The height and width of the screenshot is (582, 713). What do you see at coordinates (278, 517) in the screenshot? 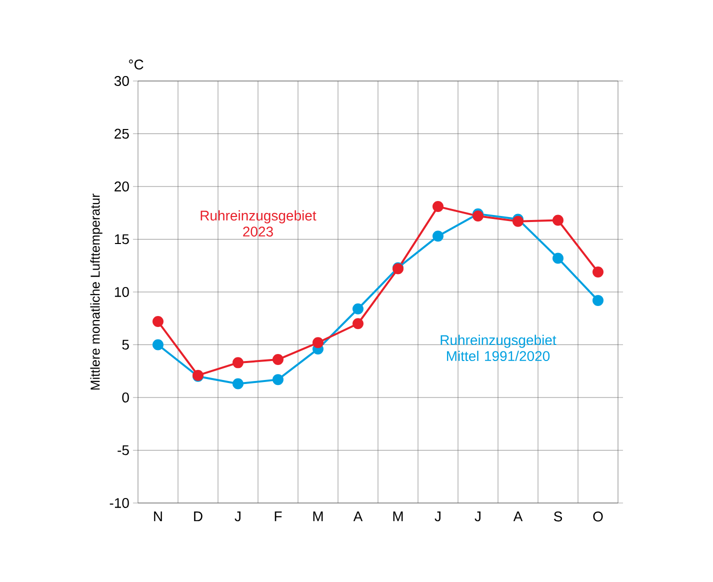
I see `x-tick-label: F` at bounding box center [278, 517].